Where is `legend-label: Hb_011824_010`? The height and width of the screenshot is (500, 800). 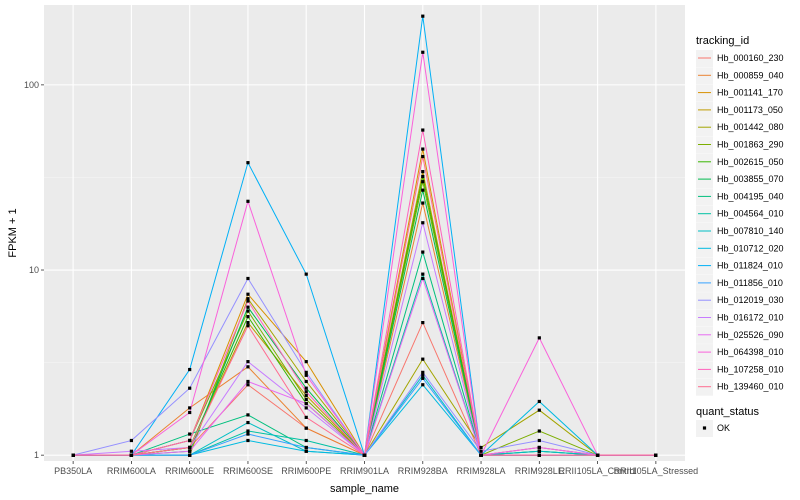 legend-label: Hb_011824_010 is located at coordinates (750, 266).